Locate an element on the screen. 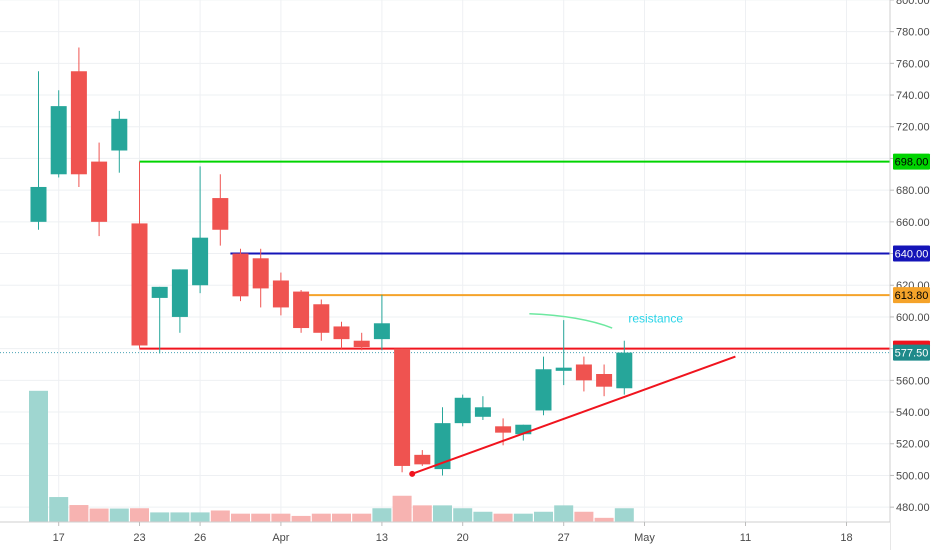 The image size is (932, 550). support-trendline is located at coordinates (573, 415).